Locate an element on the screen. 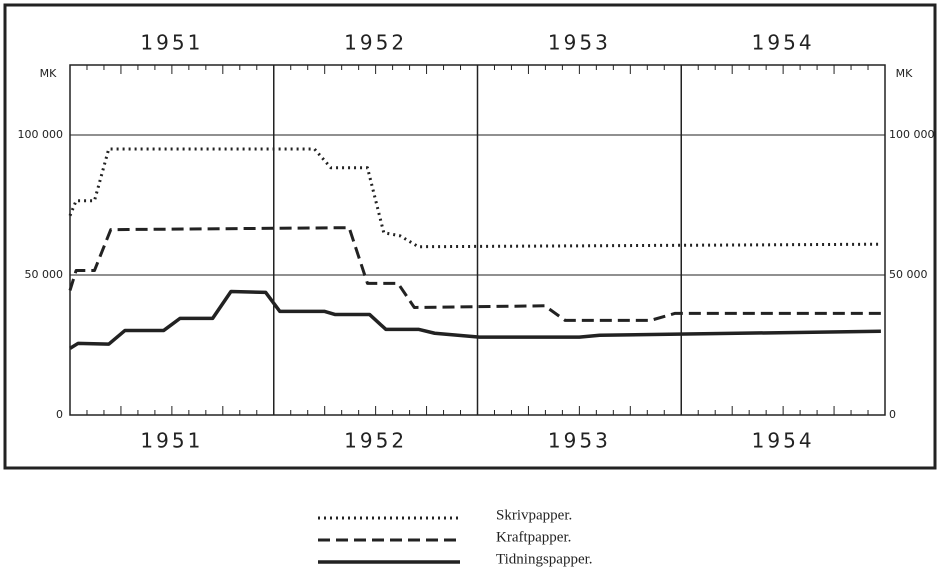  y2-tick-label: 100 000 is located at coordinates (912, 134).